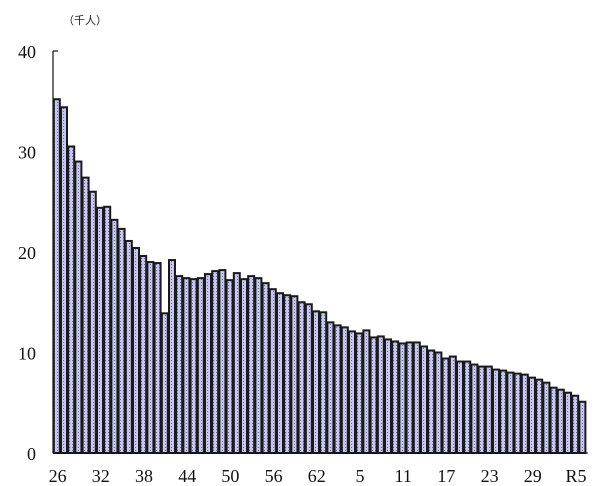 The image size is (603, 486). Describe the element at coordinates (144, 476) in the screenshot. I see `x-tick-label: 38` at that location.